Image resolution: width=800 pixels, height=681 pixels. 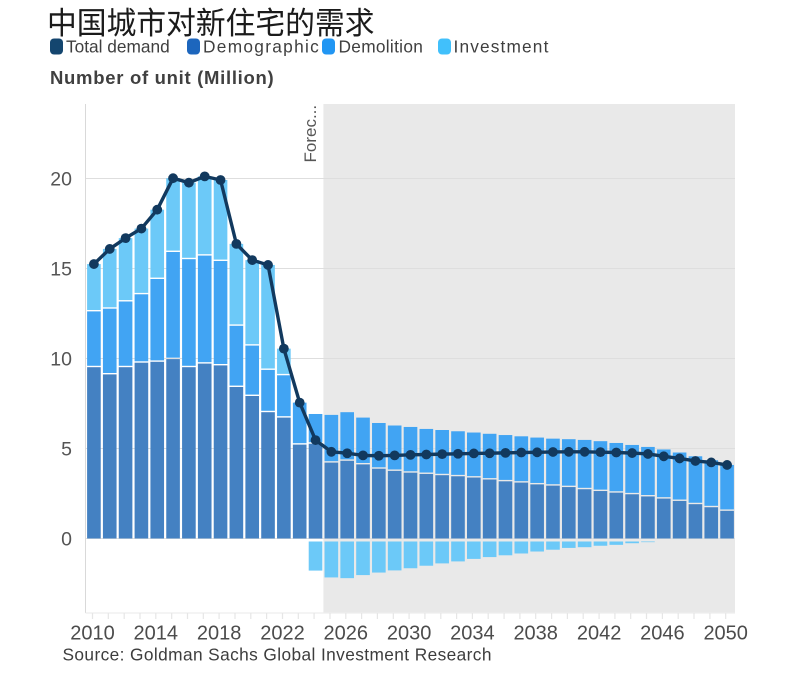 What do you see at coordinates (535, 634) in the screenshot?
I see `svg-text: 2038` at bounding box center [535, 634].